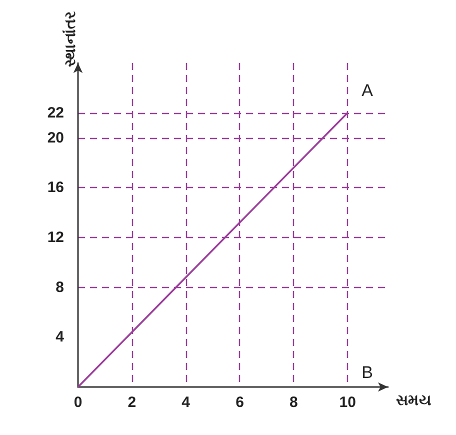 Image resolution: width=456 pixels, height=435 pixels. Describe the element at coordinates (240, 402) in the screenshot. I see `x-tick-label: 6` at that location.